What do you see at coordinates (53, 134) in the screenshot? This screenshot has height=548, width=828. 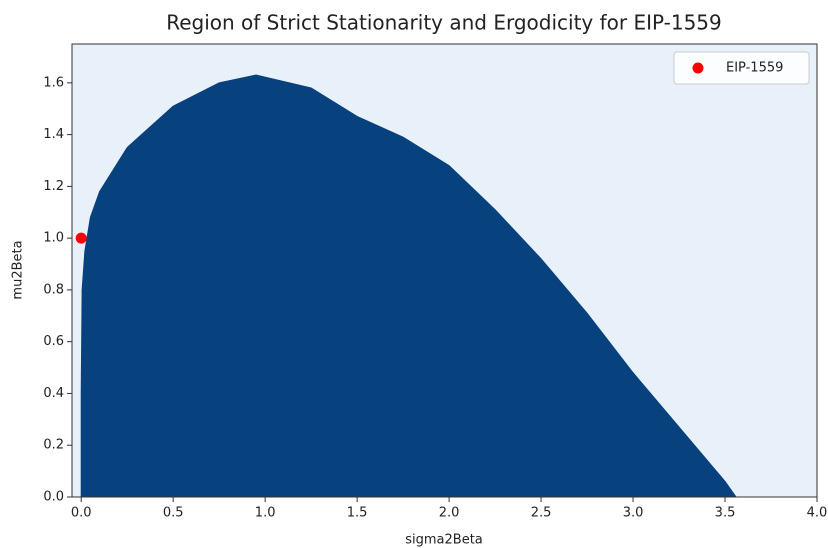 I see `y-tick-label: 1.4` at bounding box center [53, 134].